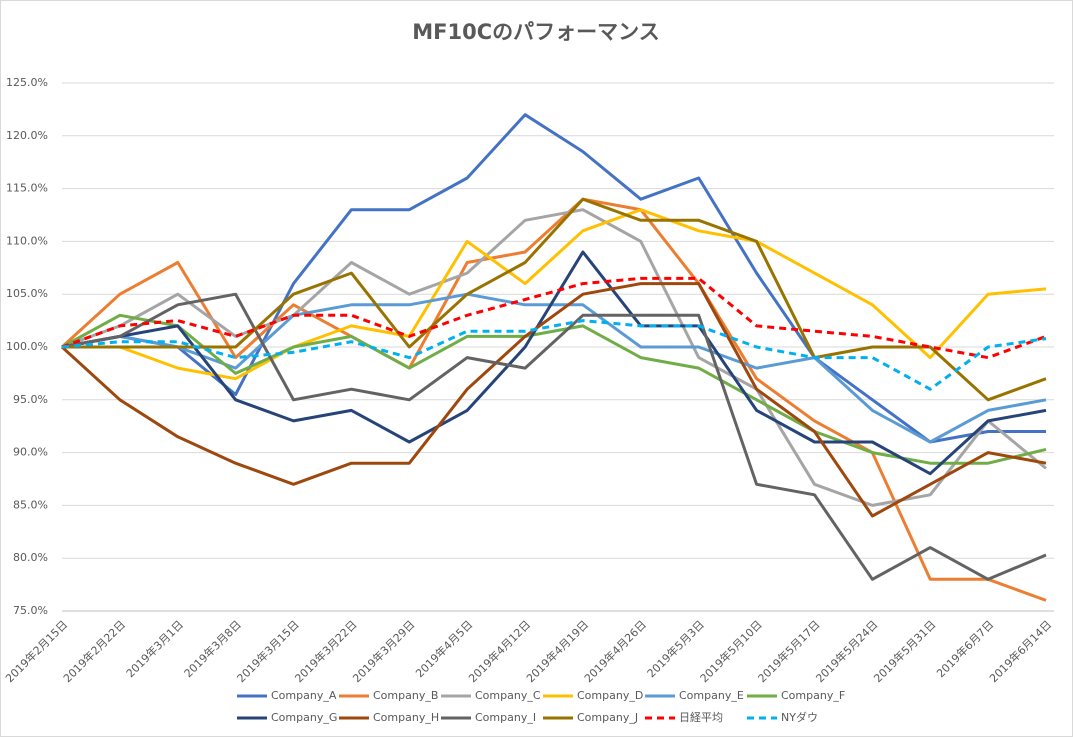 This screenshot has width=1073, height=737. I want to click on legend-label: Company_A, so click(304, 695).